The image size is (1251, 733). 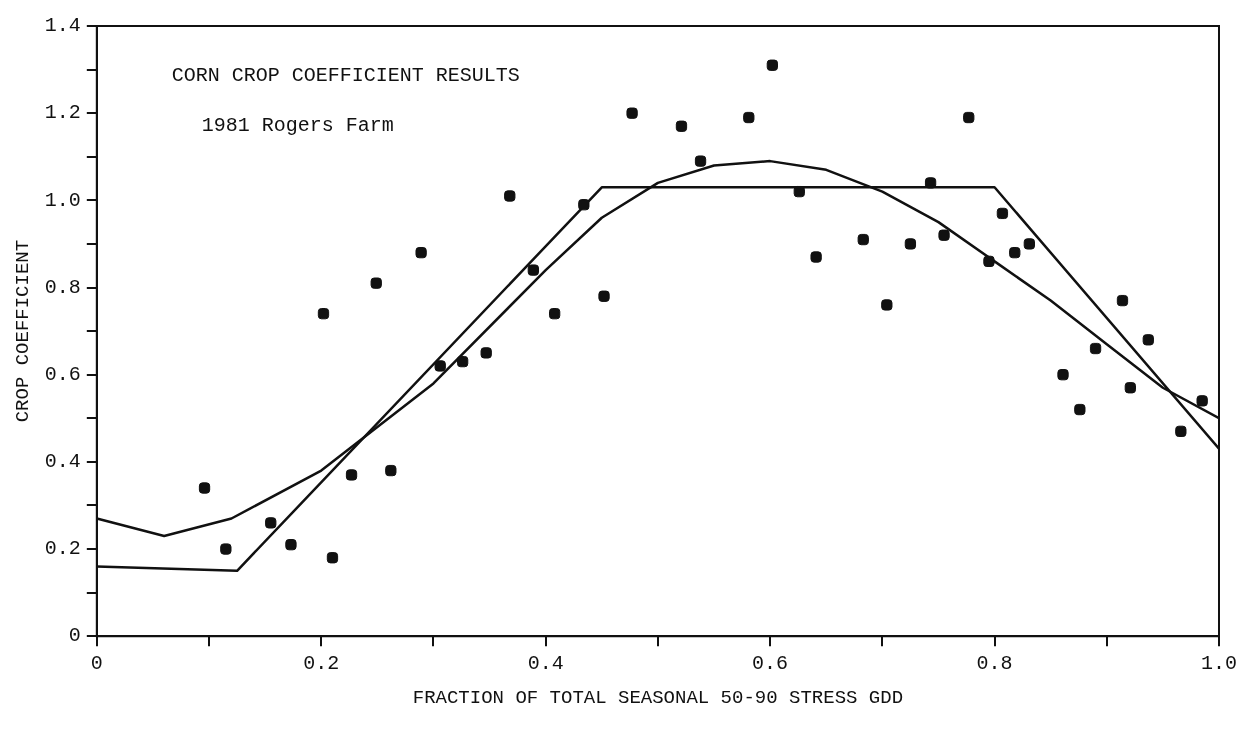 I want to click on y-axis-title: CROP COEFFICIENT, so click(x=23, y=331).